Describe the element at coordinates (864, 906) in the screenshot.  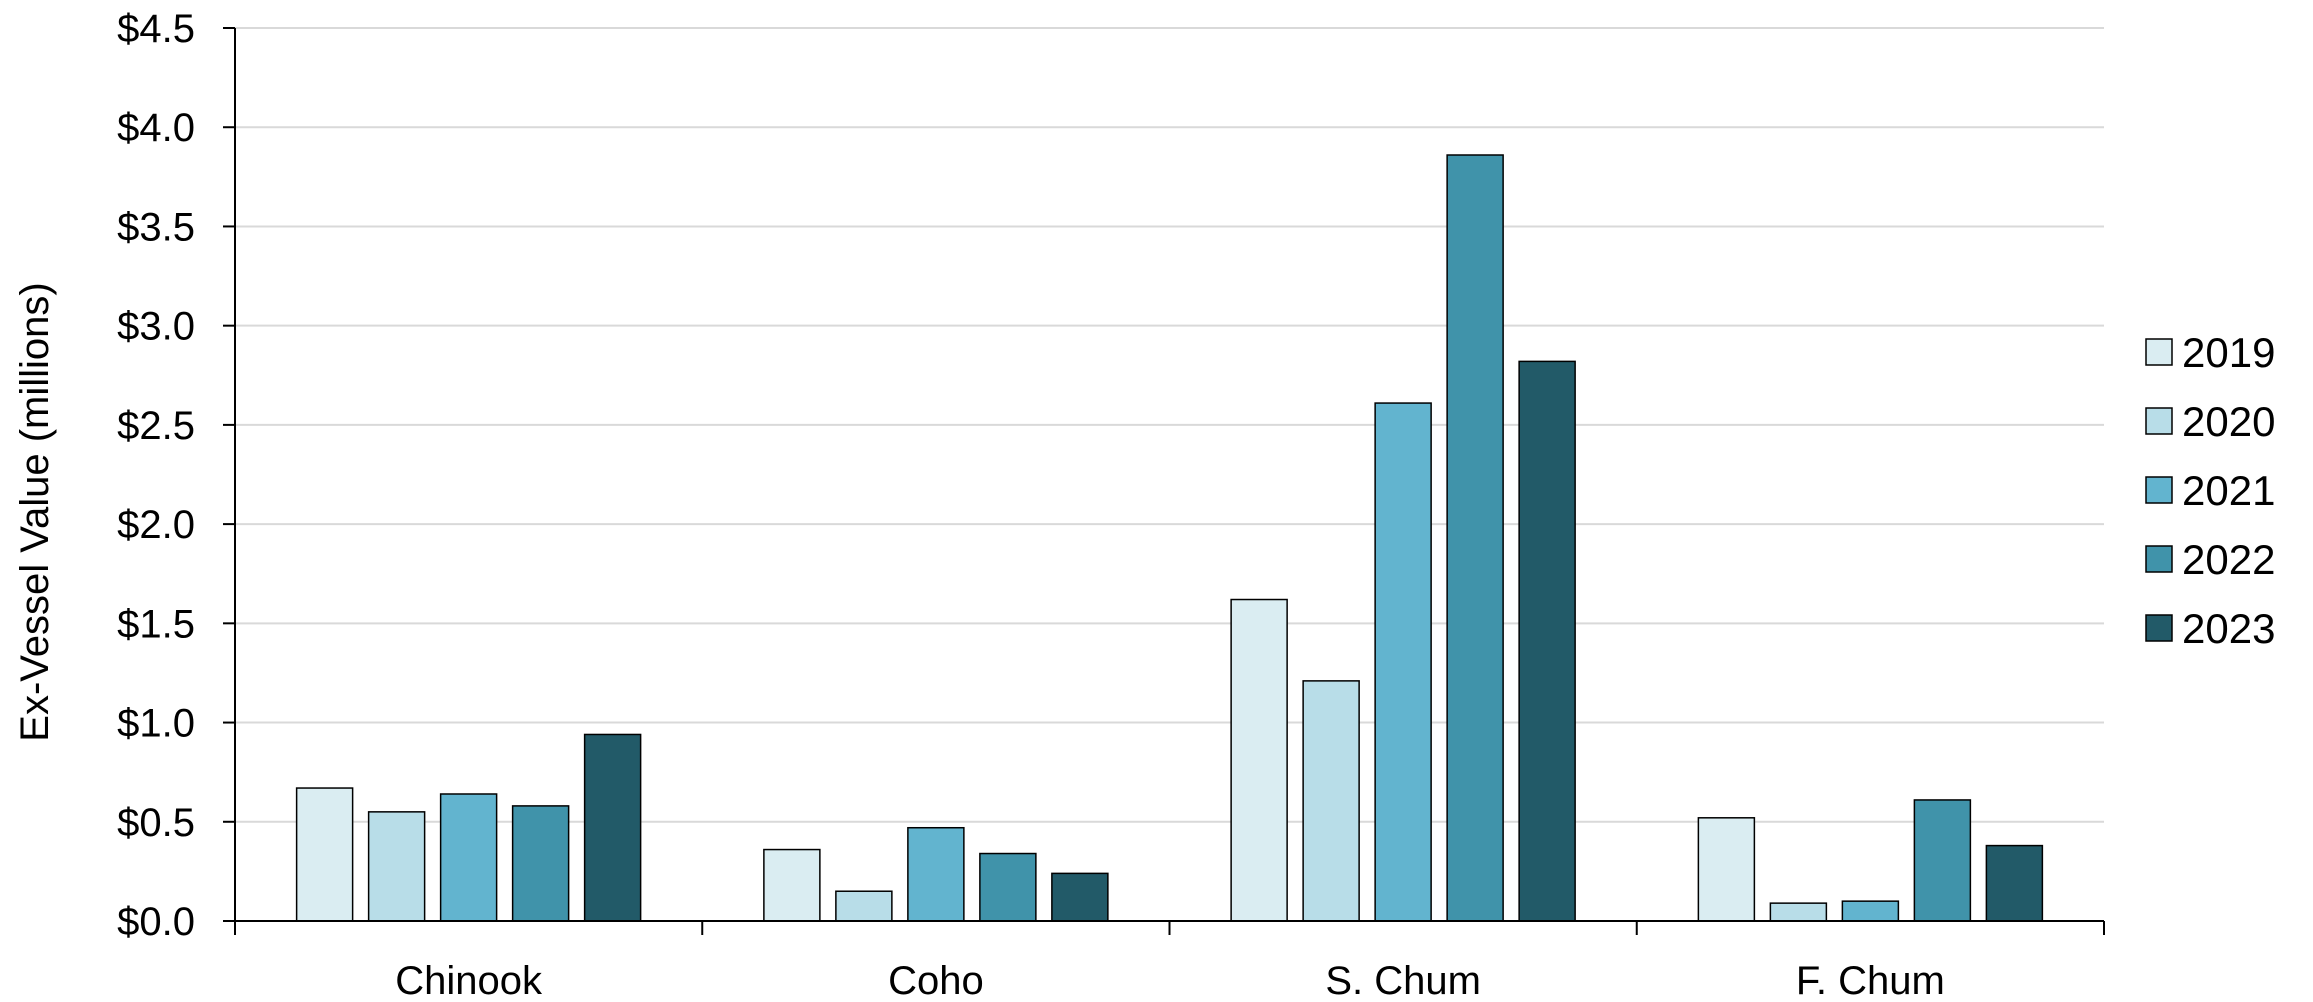
I see `bar-2020-coho` at that location.